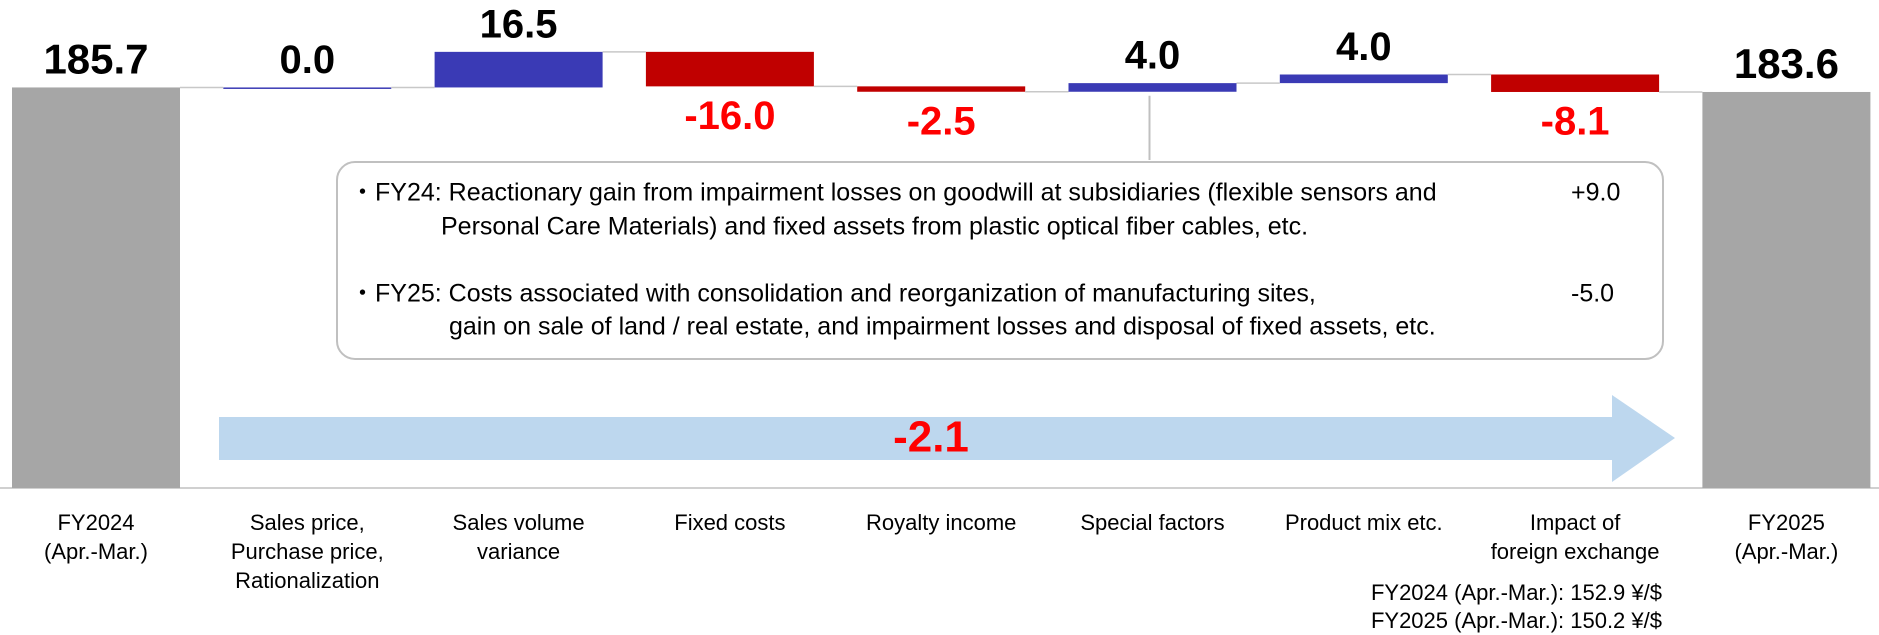  What do you see at coordinates (1575, 537) in the screenshot?
I see `x-tick-label: Impact of foreign exchange` at bounding box center [1575, 537].